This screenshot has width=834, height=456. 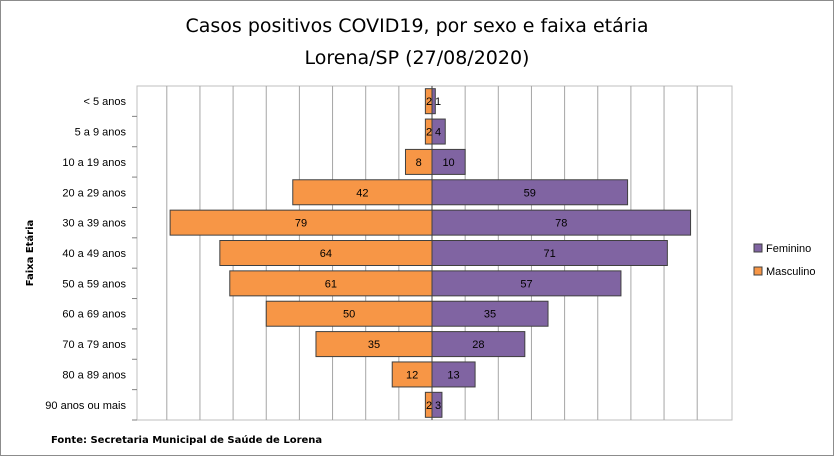 I want to click on category-tick-label: 40 a 49 anos, so click(x=94, y=254).